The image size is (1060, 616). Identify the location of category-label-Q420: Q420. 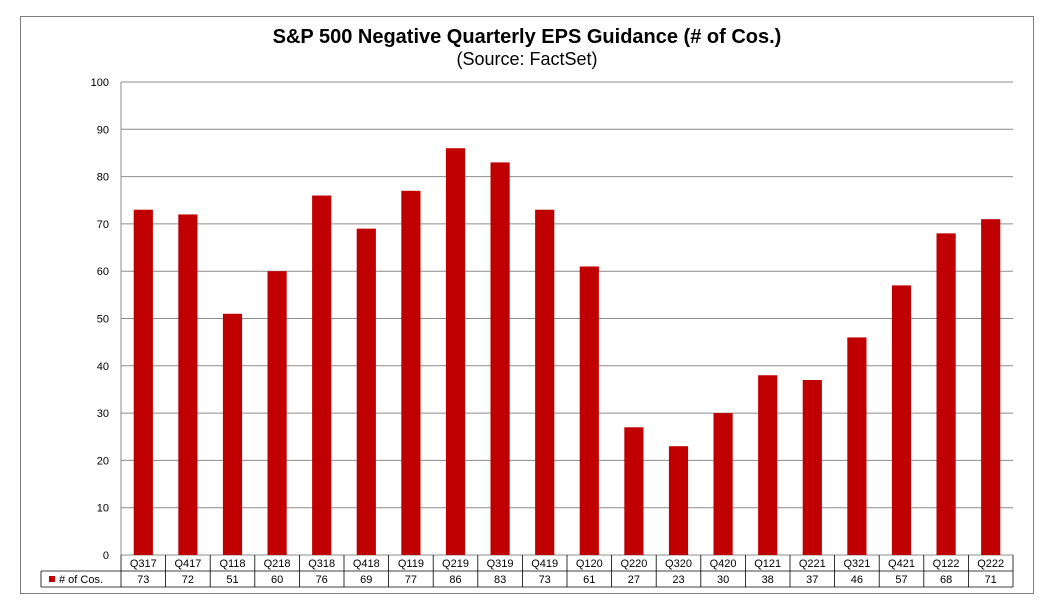
(723, 564).